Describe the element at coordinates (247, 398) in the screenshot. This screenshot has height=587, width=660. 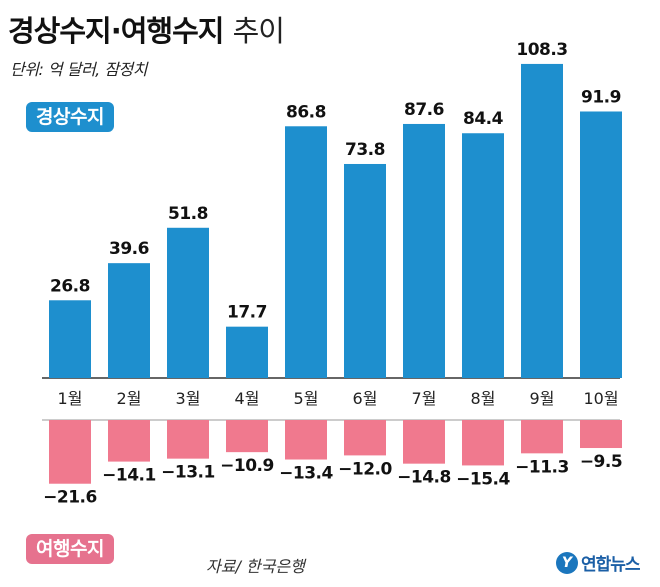
I see `month-label-4: 4월` at that location.